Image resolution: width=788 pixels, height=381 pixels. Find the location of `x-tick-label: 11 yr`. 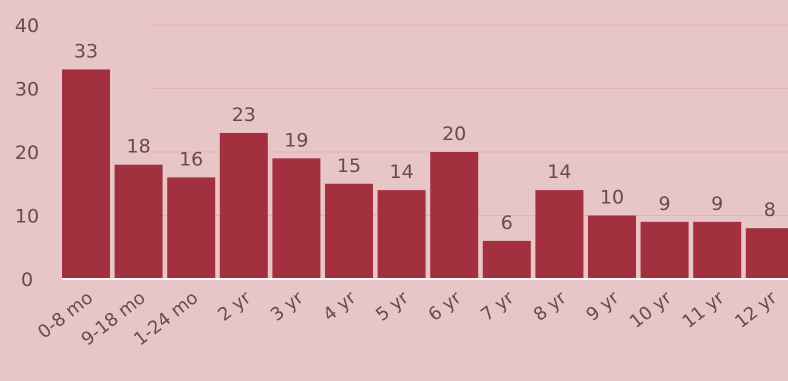

x-tick-label: 11 yr is located at coordinates (704, 310).